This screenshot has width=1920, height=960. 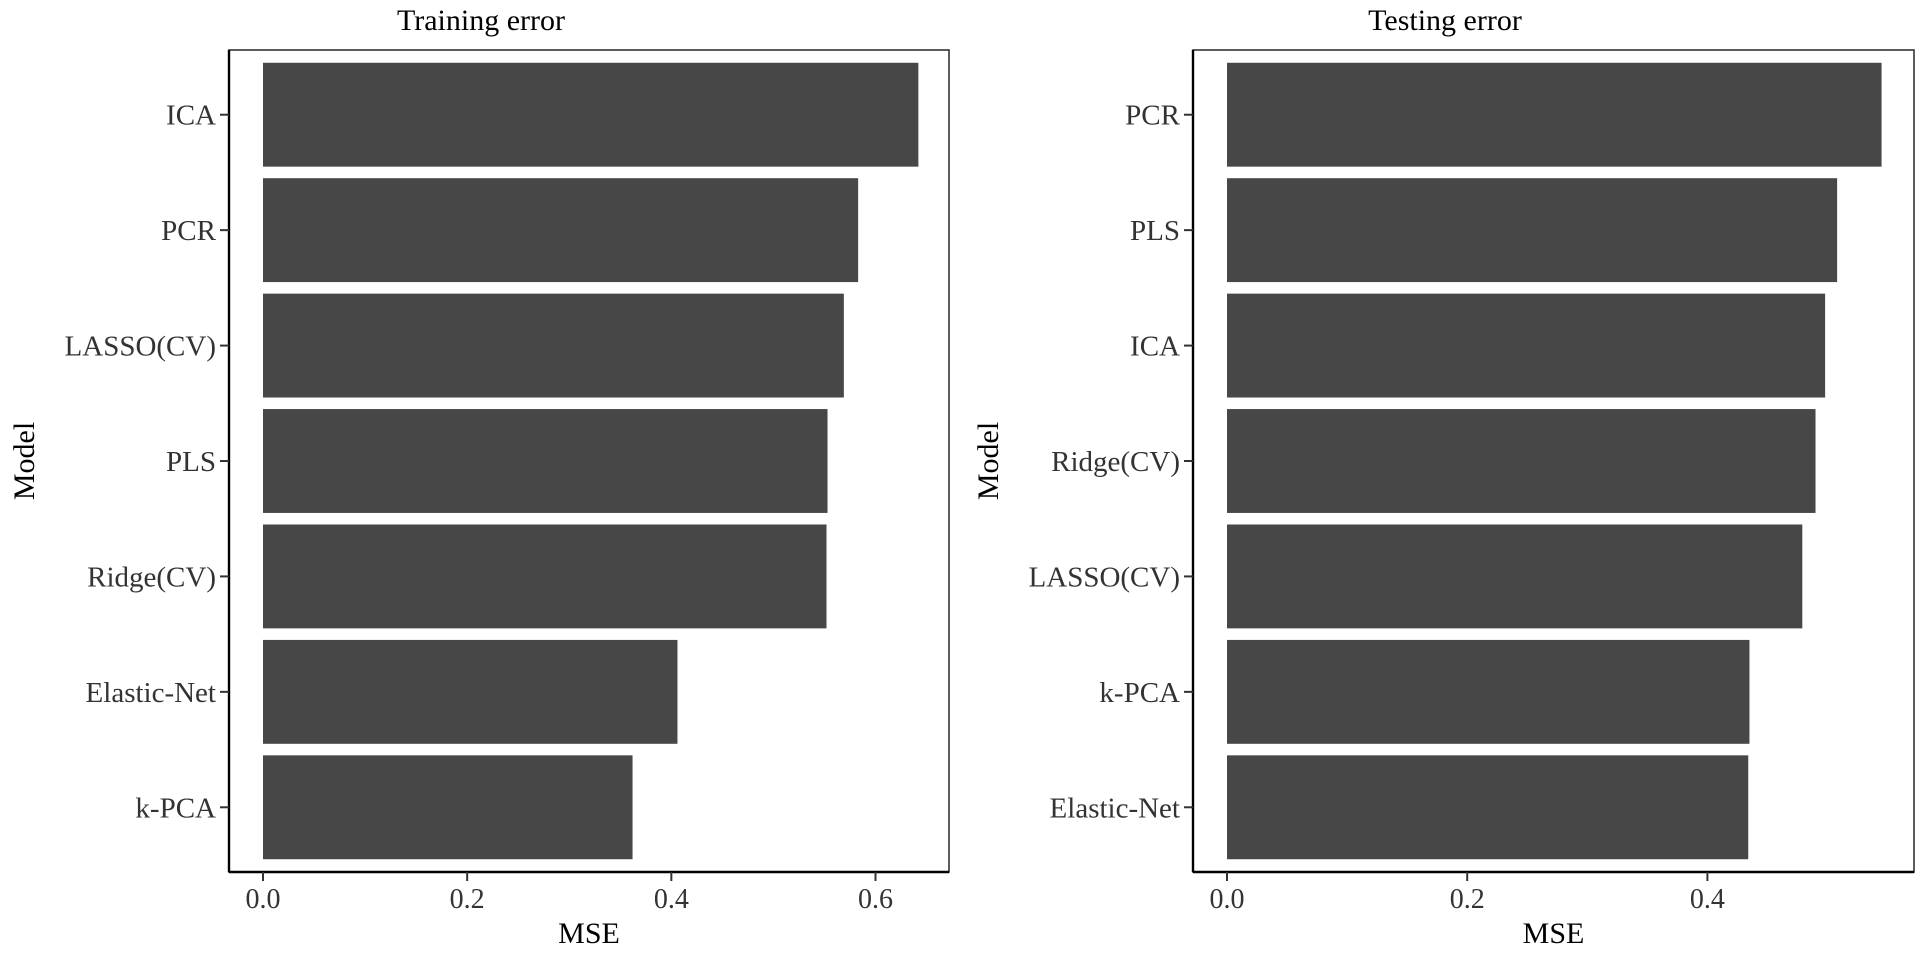 What do you see at coordinates (1445, 20) in the screenshot?
I see `chart-title: Testing error` at bounding box center [1445, 20].